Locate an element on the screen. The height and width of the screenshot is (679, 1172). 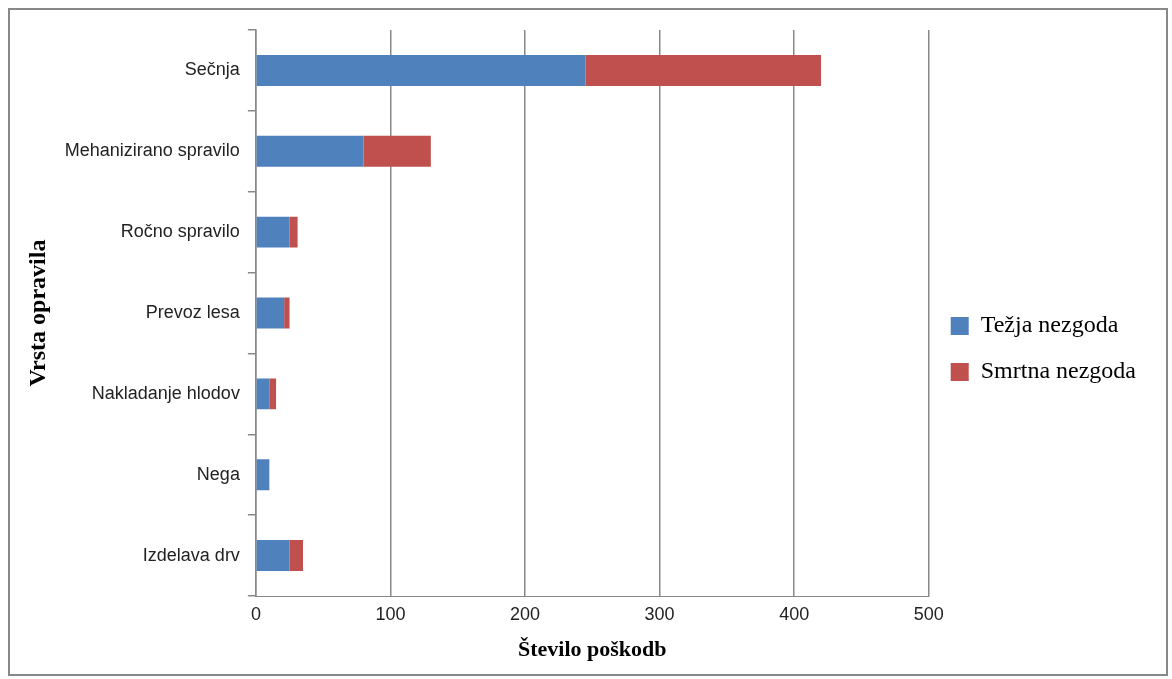
y-tick-label: Nakladanje hlodov is located at coordinates (165, 392).